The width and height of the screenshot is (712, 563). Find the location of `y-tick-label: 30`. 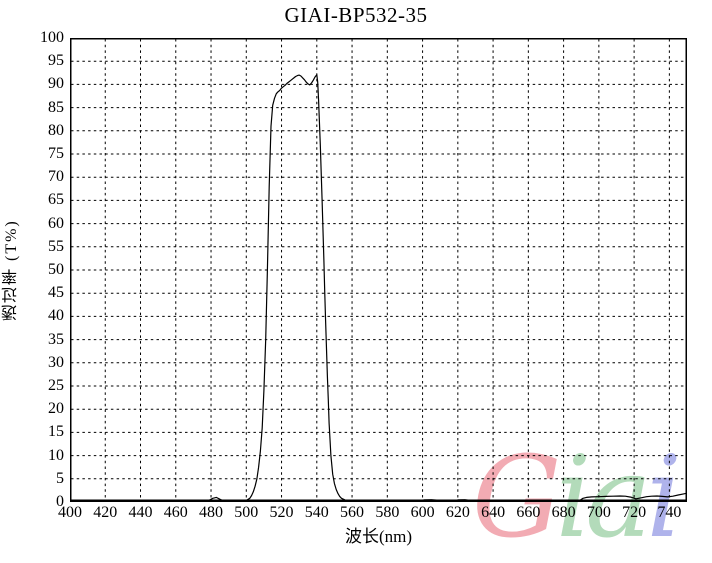

y-tick-label: 30 is located at coordinates (56, 362).